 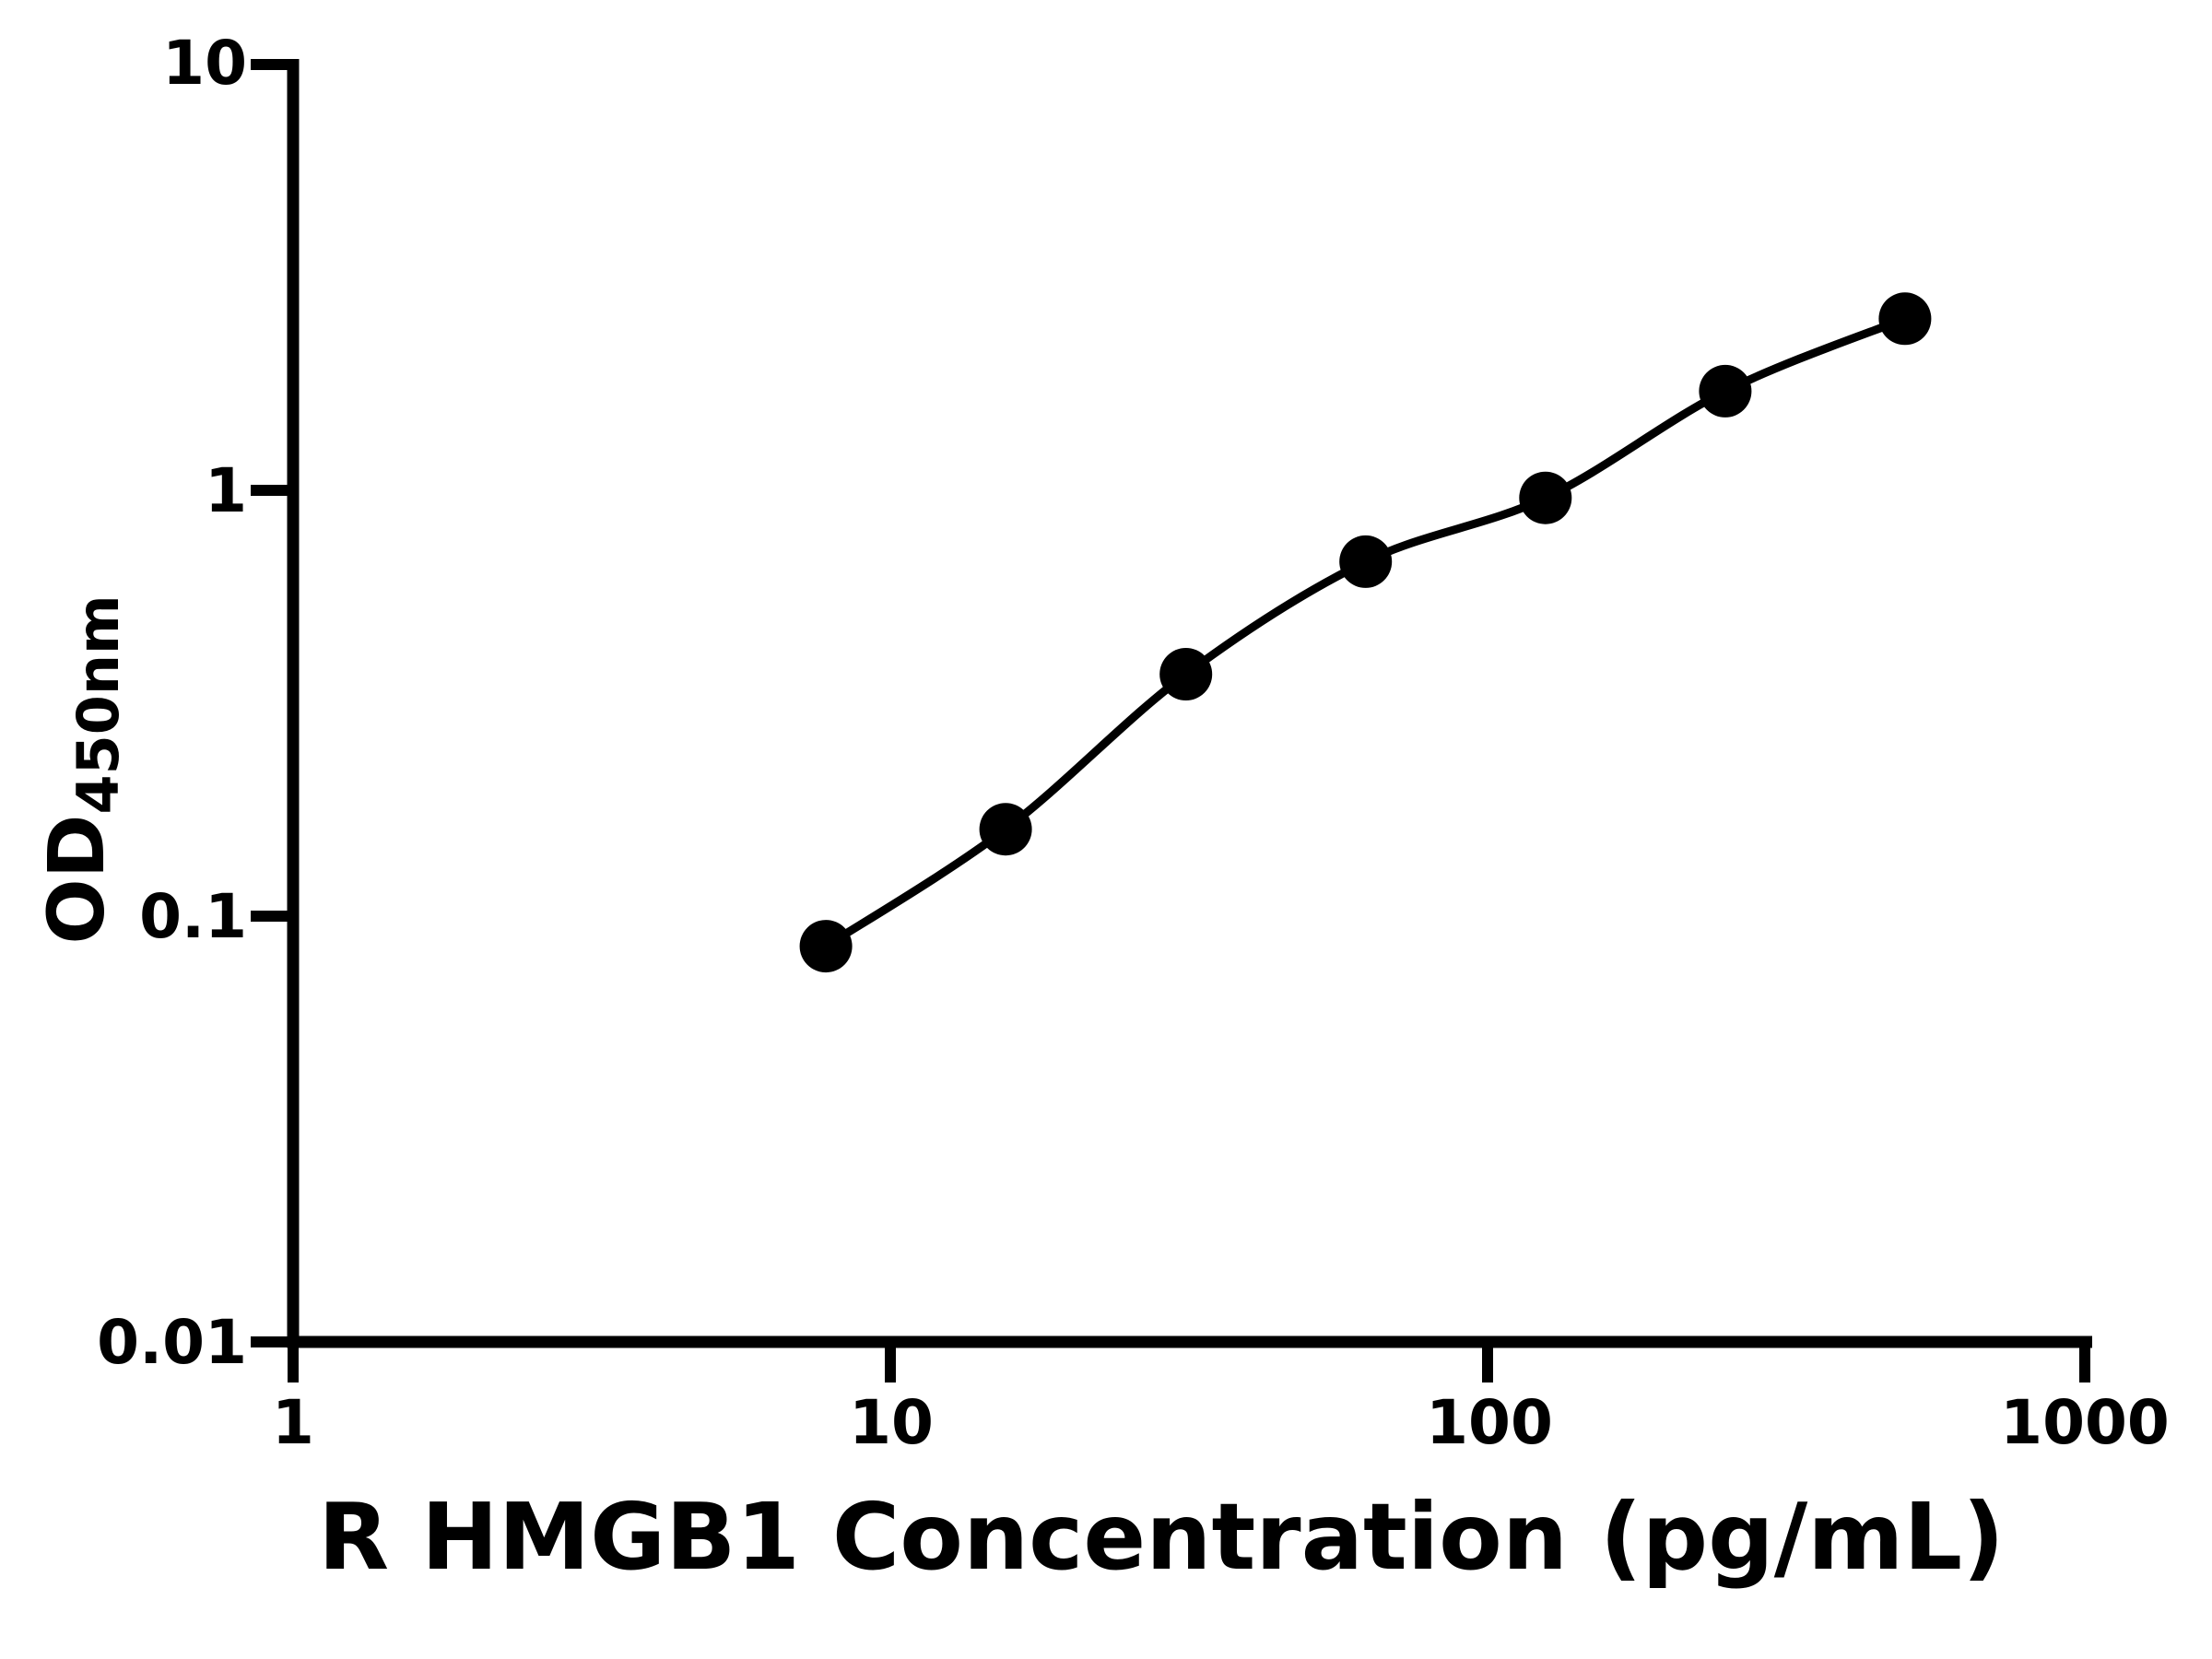 What do you see at coordinates (1161, 1537) in the screenshot?
I see `x-axis-title: R HMGB1 Concentration (pg/mL)` at bounding box center [1161, 1537].